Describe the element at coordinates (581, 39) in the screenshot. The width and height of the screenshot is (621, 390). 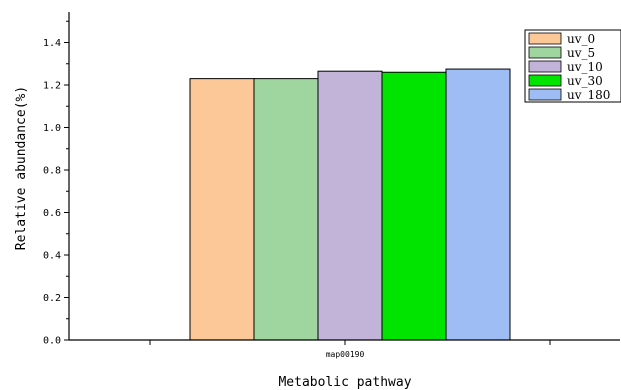
I see `legend-label-uv-0: uv_0` at that location.